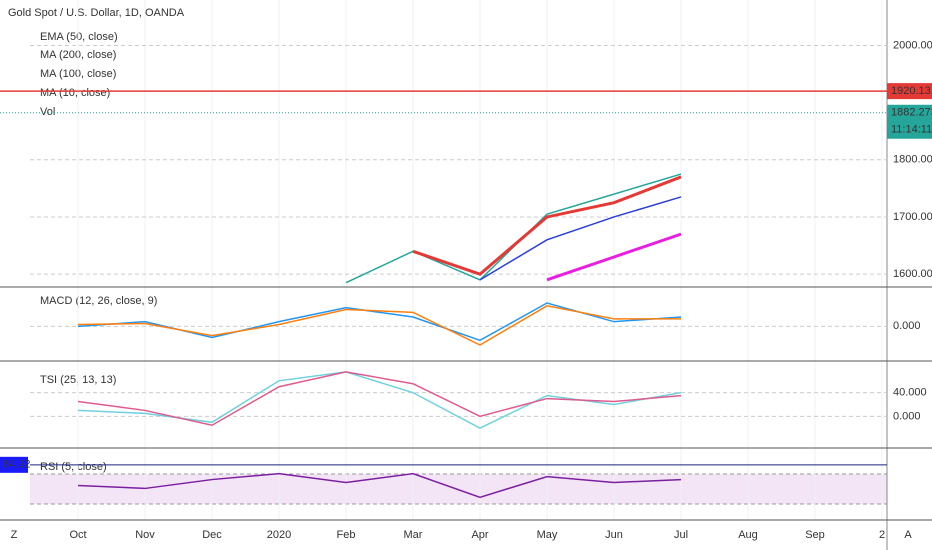 Image resolution: width=932 pixels, height=550 pixels. I want to click on y-tick-label: 1600.000, so click(912, 274).